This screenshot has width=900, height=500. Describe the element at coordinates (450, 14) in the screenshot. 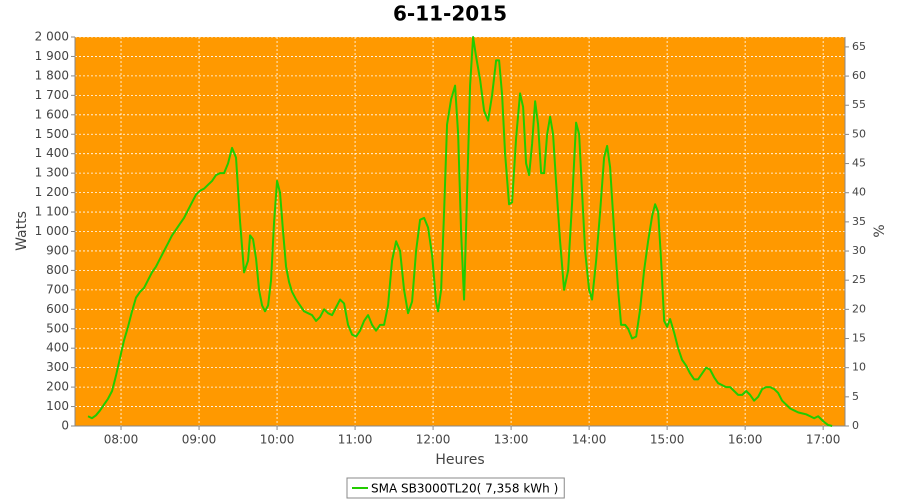

I see `chart-title: 6-11-2015` at that location.